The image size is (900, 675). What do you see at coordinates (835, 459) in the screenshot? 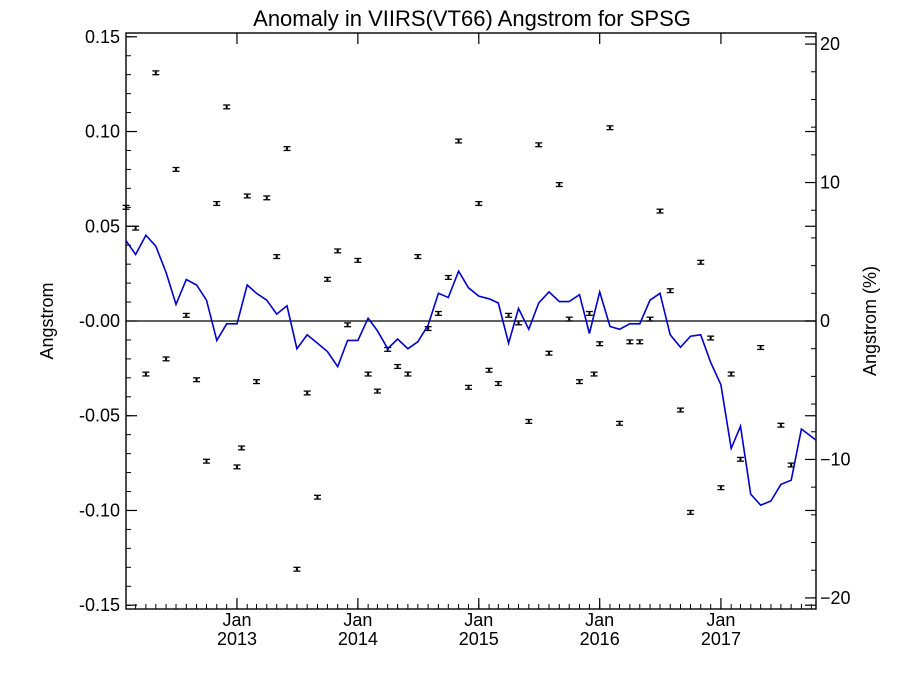
I see `y2-tick-label: −10` at bounding box center [835, 459].